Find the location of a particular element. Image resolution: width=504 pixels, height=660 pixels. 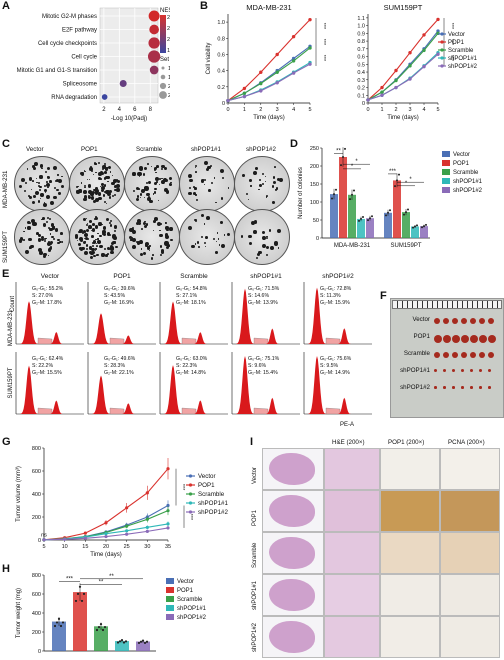

nes-tick: 1.8 is located at coordinates (168, 51).